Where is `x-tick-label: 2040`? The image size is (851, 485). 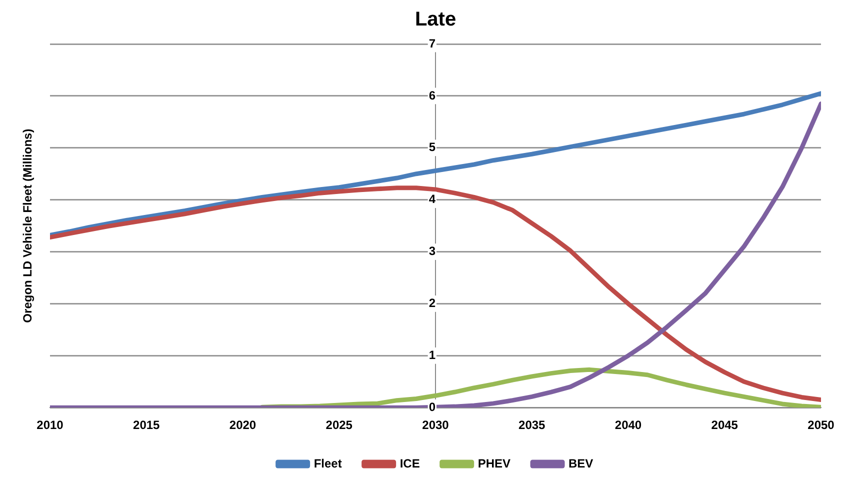 x-tick-label: 2040 is located at coordinates (628, 425).